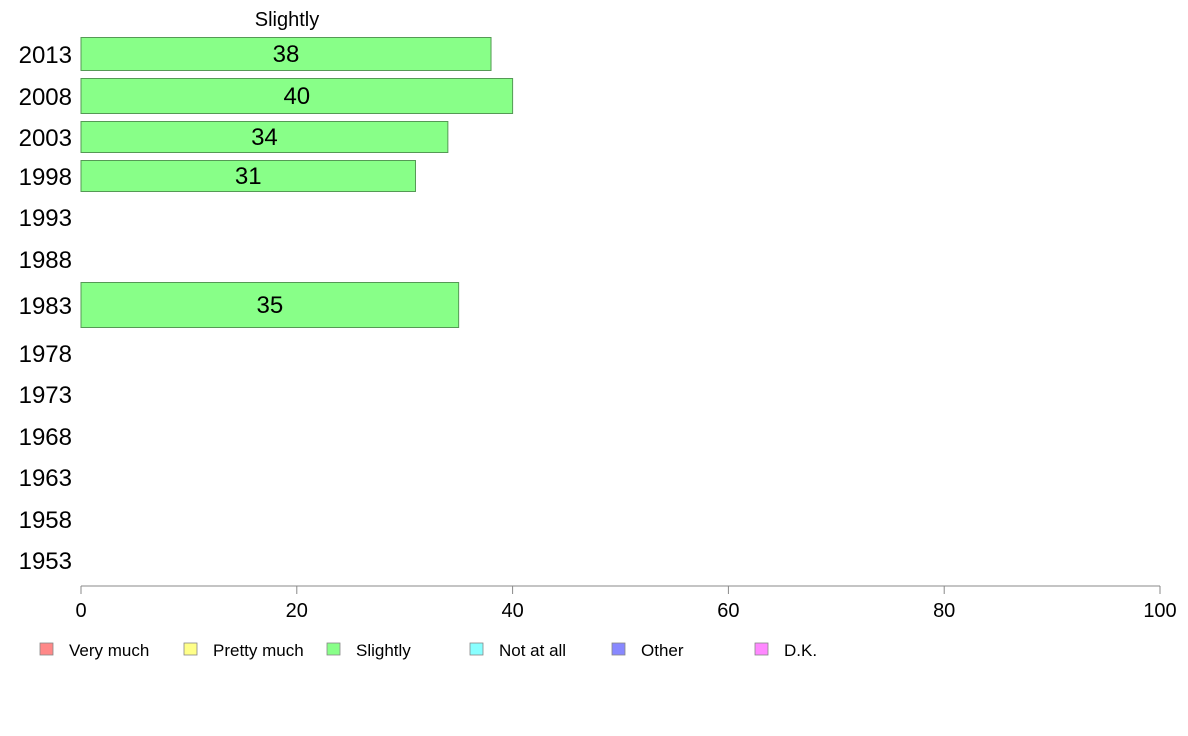 This screenshot has width=1188, height=736. I want to click on x-tick-label: 60, so click(728, 611).